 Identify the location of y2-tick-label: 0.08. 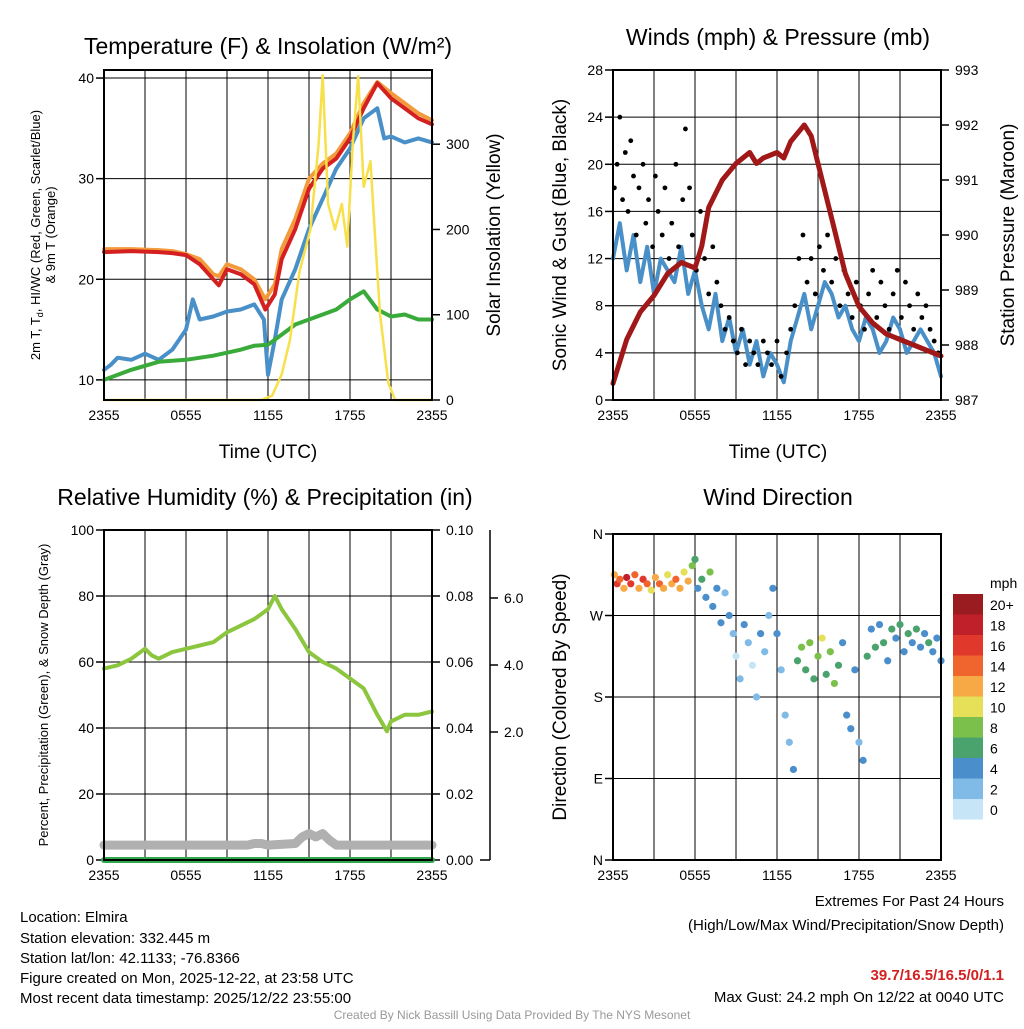
(459, 596).